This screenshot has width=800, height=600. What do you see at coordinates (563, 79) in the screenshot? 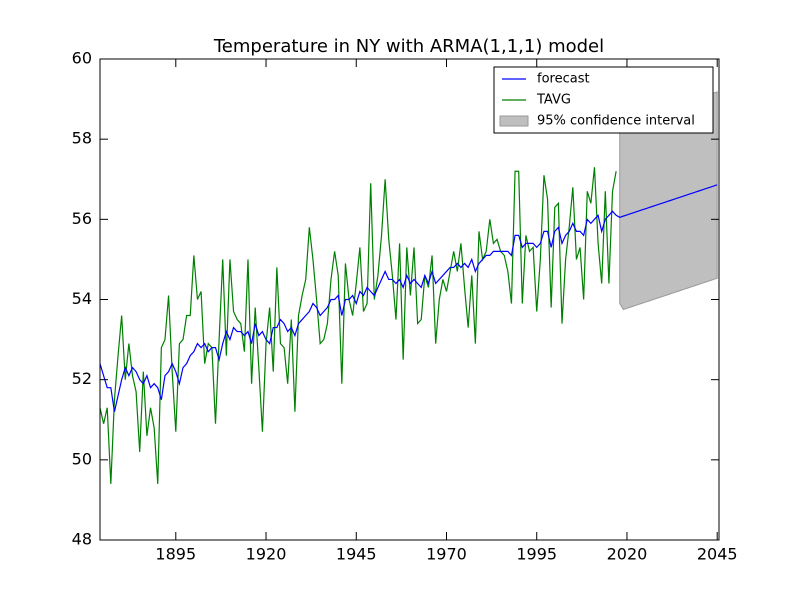
I see `legend-label: forecast` at bounding box center [563, 79].